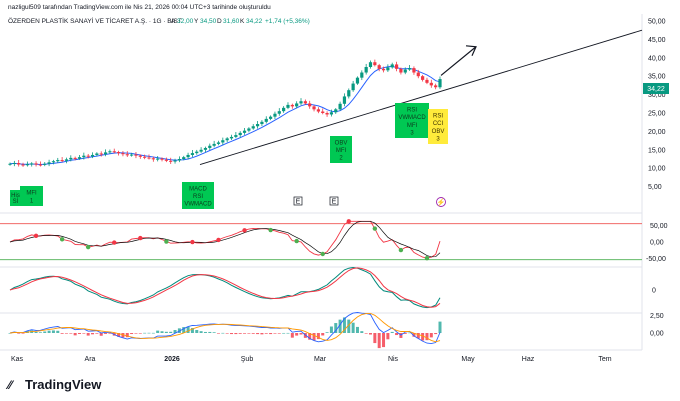 The width and height of the screenshot is (680, 401). What do you see at coordinates (17, 359) in the screenshot?
I see `time-tick-label: Kas` at bounding box center [17, 359].